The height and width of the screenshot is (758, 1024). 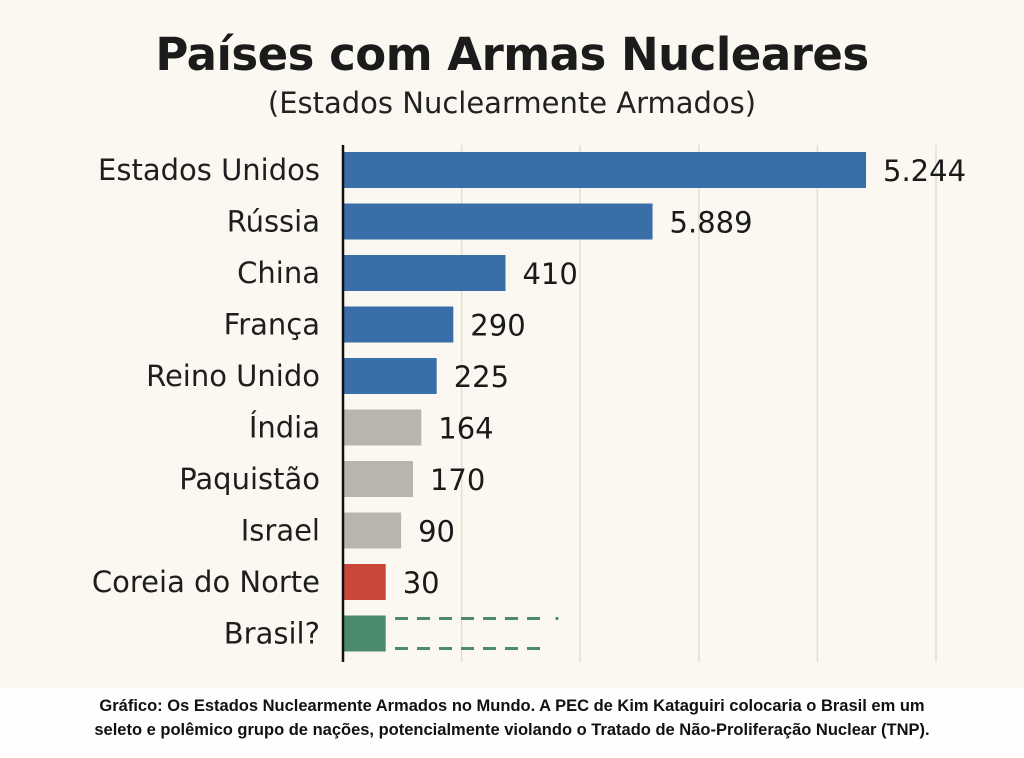 What do you see at coordinates (421, 583) in the screenshot?
I see `value-label: 30` at bounding box center [421, 583].